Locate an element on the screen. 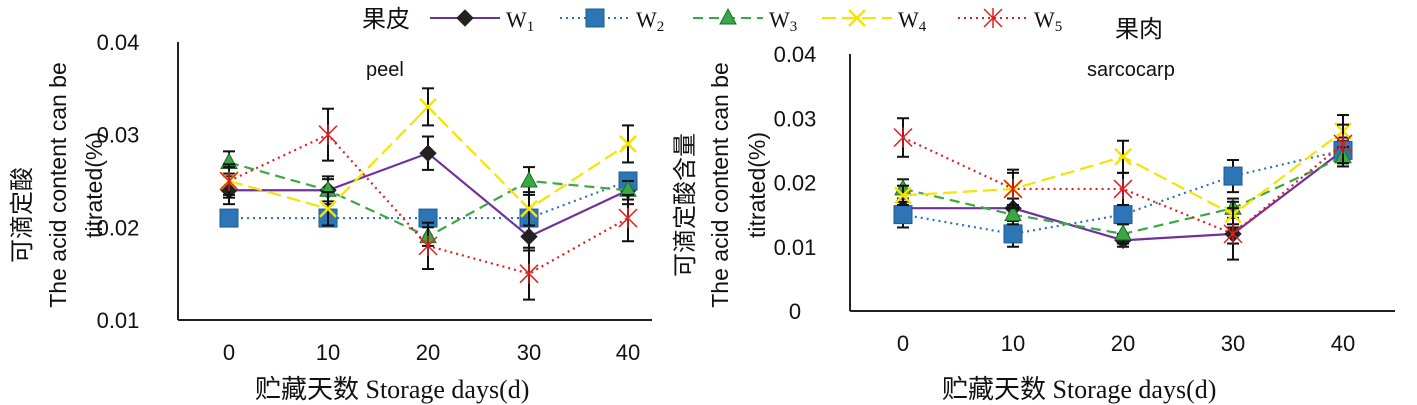 The image size is (1417, 405). legend-item-w1: W1 is located at coordinates (482, 21).